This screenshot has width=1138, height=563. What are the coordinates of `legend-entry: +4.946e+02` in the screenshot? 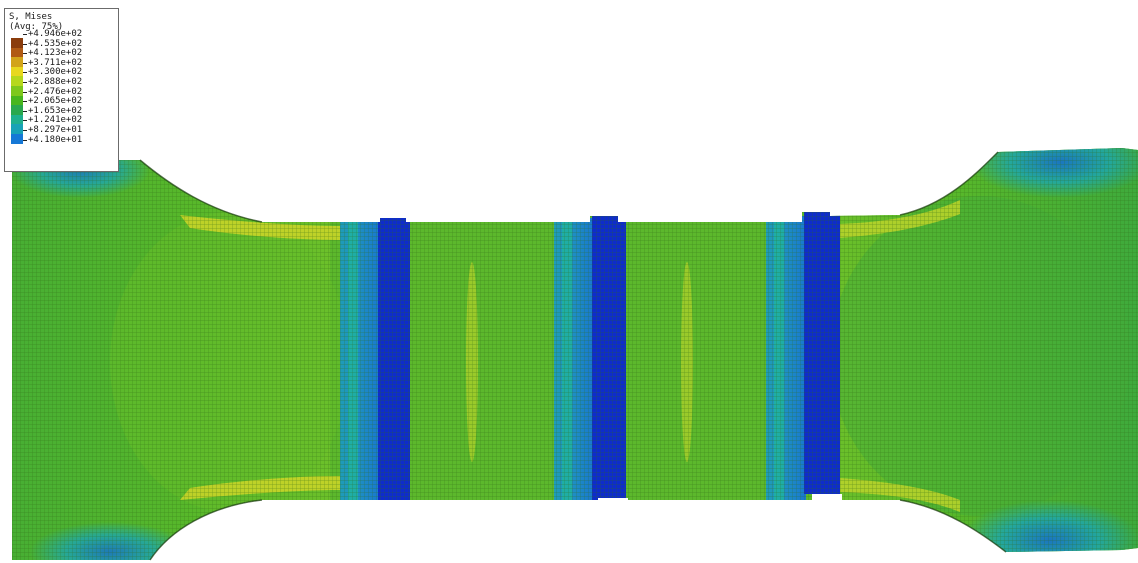 It's located at (61, 39).